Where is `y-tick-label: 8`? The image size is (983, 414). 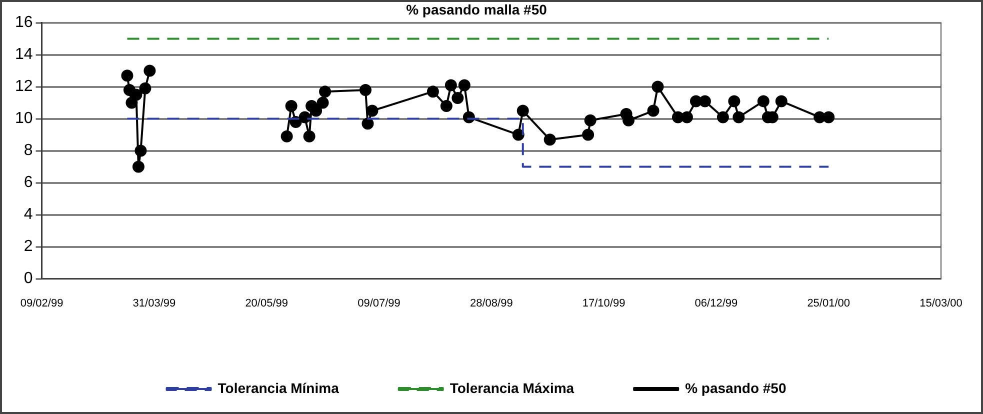 y-tick-label: 8 is located at coordinates (28, 151).